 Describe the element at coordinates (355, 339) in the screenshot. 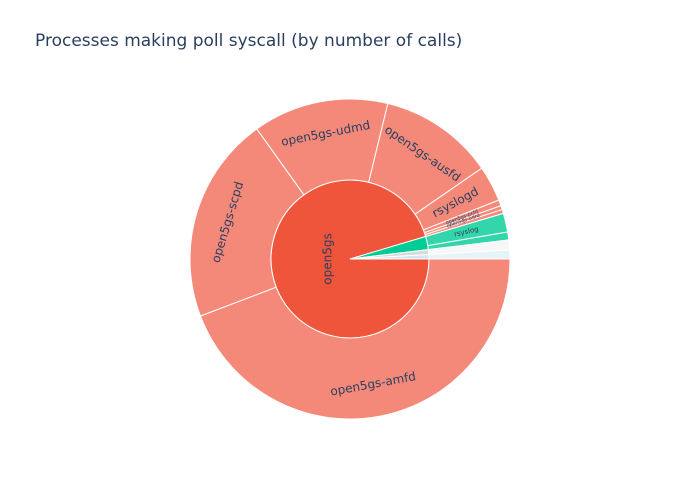

I see `segment-amfd` at that location.